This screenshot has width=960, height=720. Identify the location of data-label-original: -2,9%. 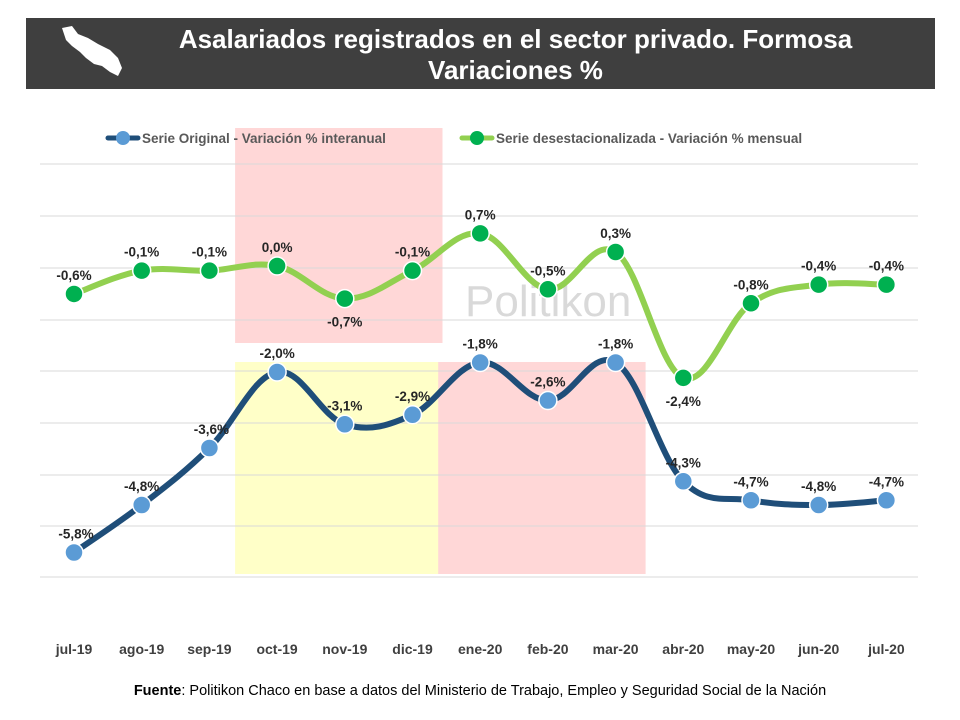
(412, 396).